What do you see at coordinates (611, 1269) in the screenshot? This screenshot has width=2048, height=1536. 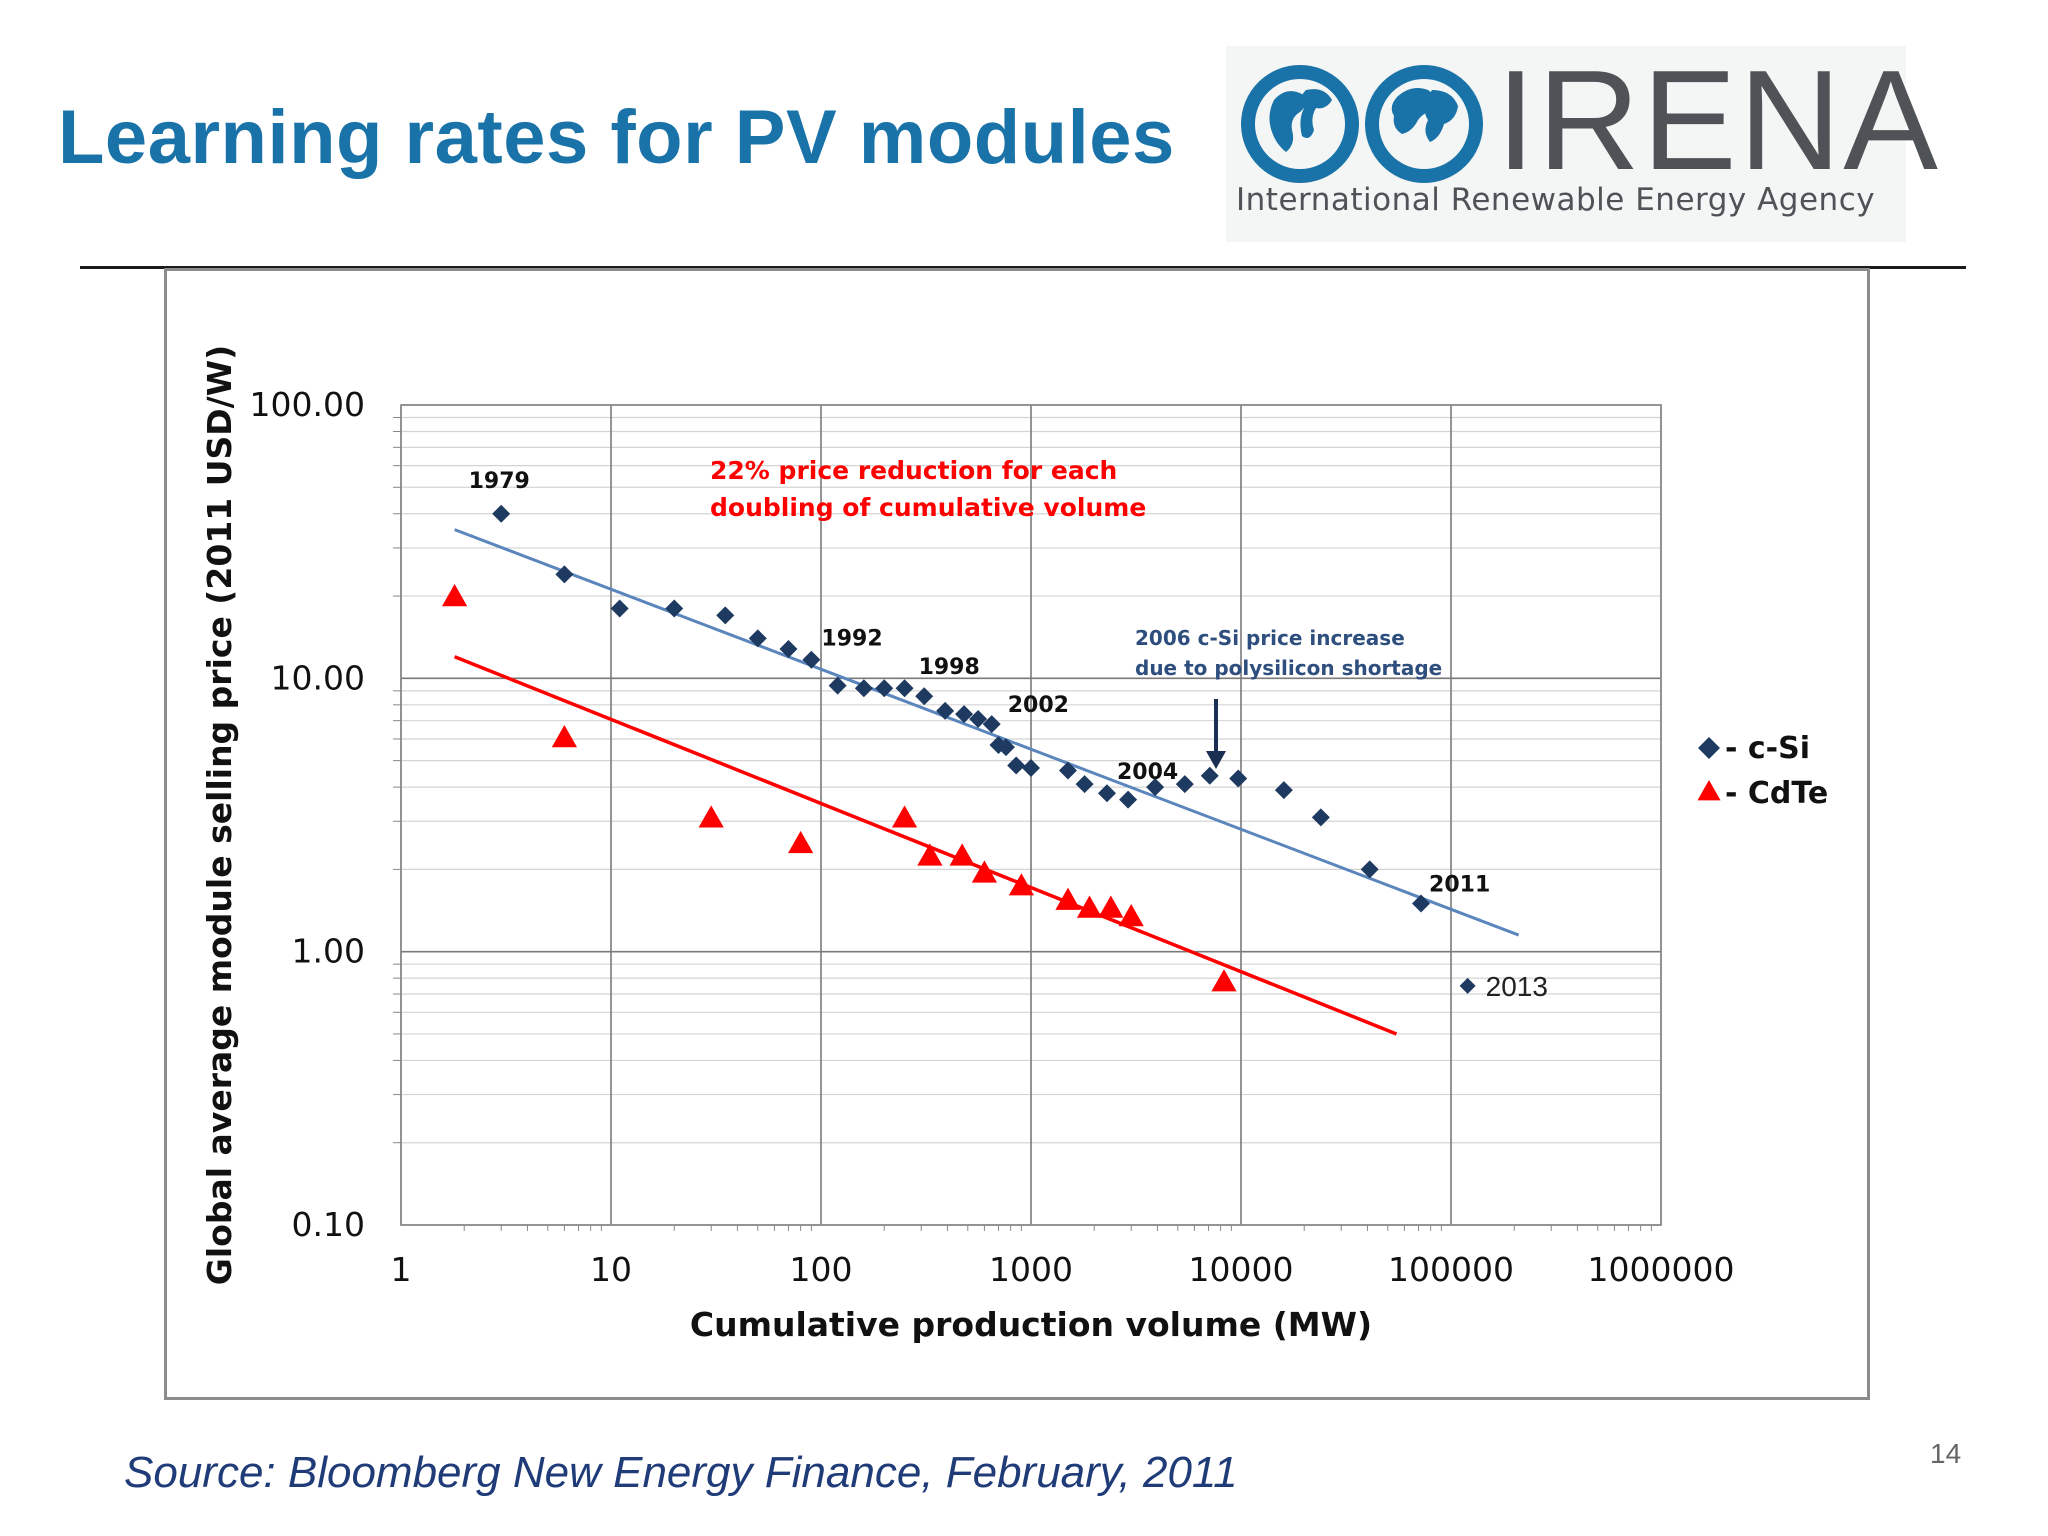 I see `x-tick-label: 10` at bounding box center [611, 1269].